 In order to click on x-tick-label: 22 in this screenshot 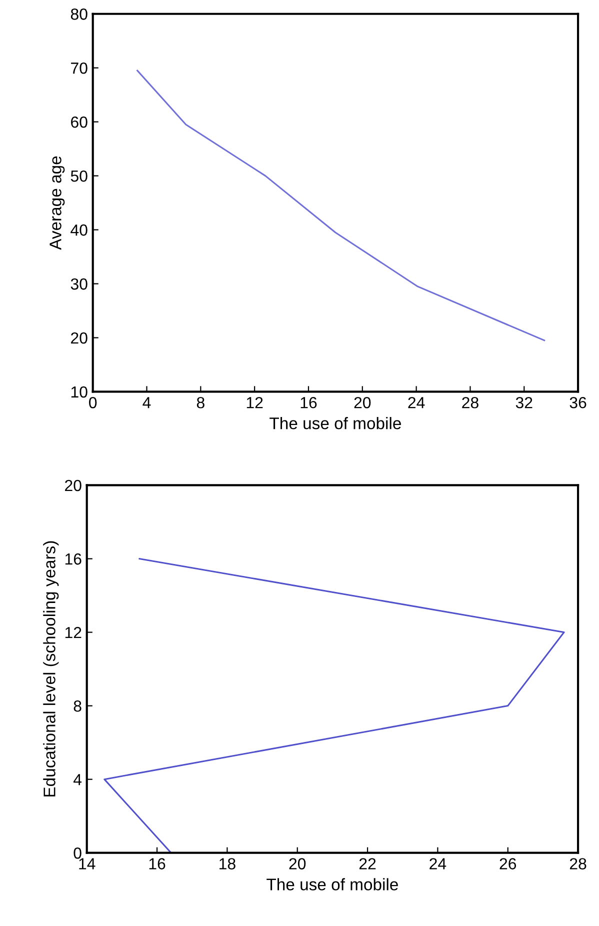, I will do `click(367, 864)`.